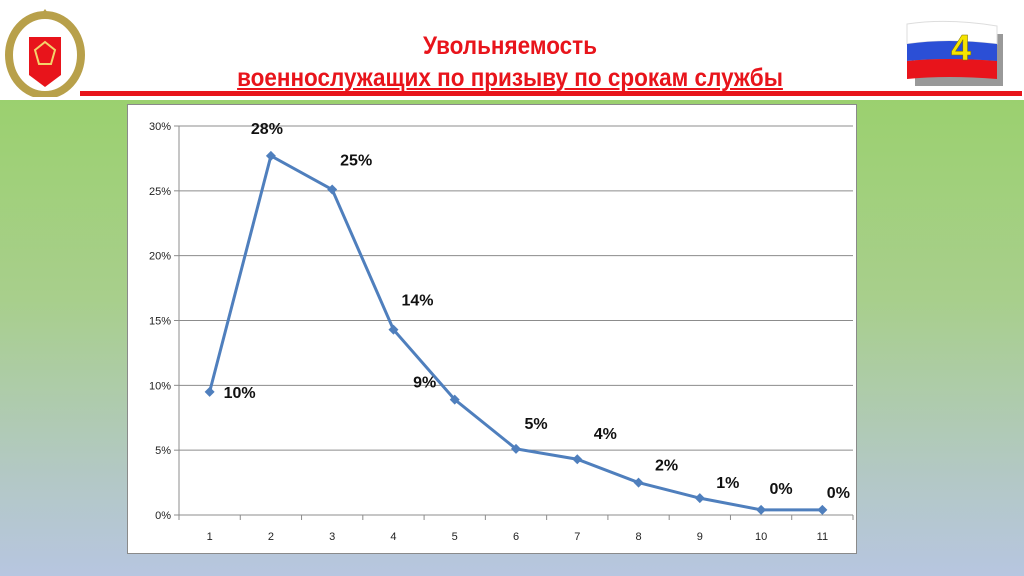 This screenshot has height=576, width=1024. What do you see at coordinates (210, 537) in the screenshot?
I see `x-tick-label: 1` at bounding box center [210, 537].